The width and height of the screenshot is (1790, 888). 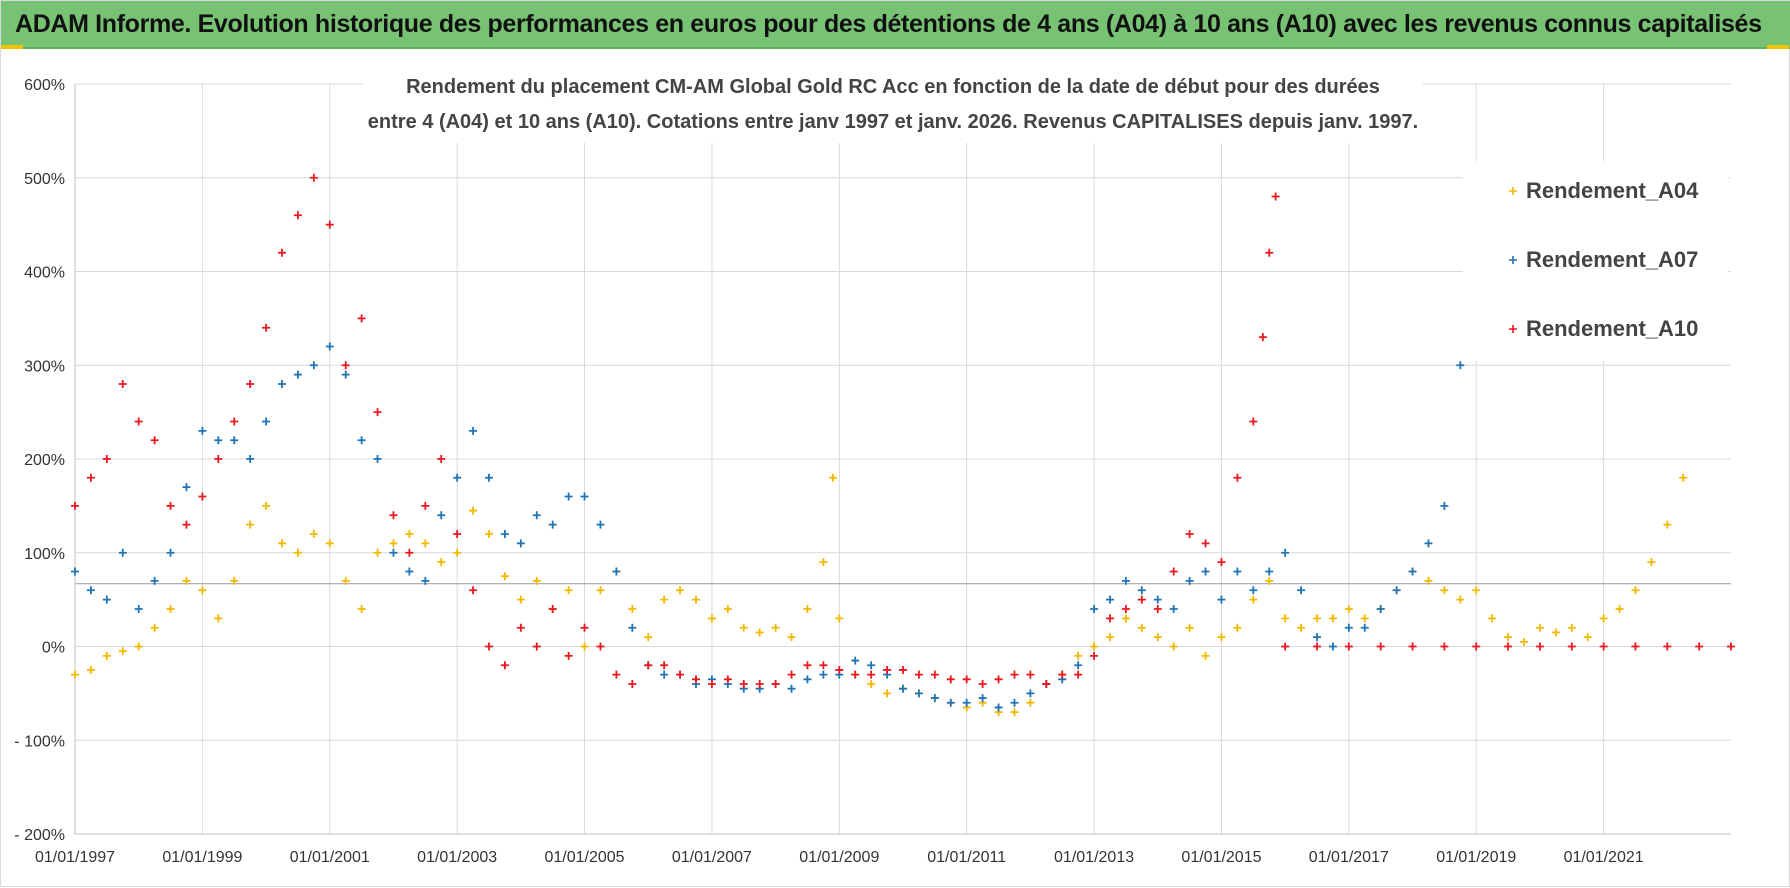 What do you see at coordinates (1513, 260) in the screenshot?
I see `legend-marker-a07` at bounding box center [1513, 260].